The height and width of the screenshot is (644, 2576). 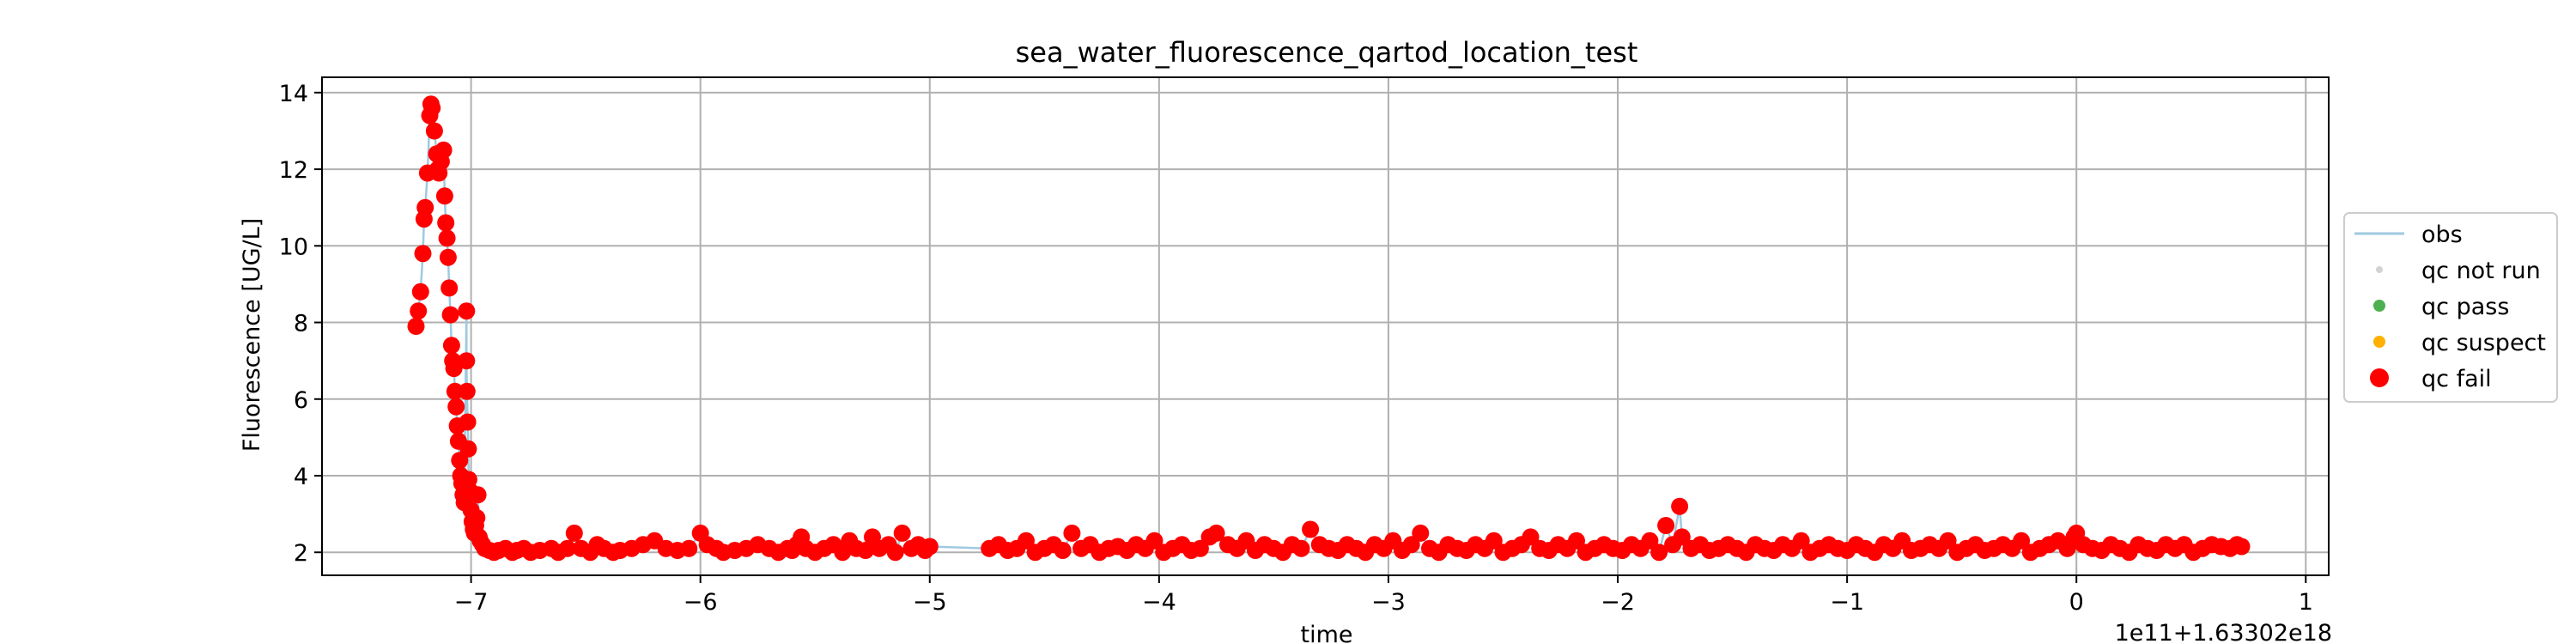 What do you see at coordinates (1847, 602) in the screenshot?
I see `x-tick-label: −1` at bounding box center [1847, 602].